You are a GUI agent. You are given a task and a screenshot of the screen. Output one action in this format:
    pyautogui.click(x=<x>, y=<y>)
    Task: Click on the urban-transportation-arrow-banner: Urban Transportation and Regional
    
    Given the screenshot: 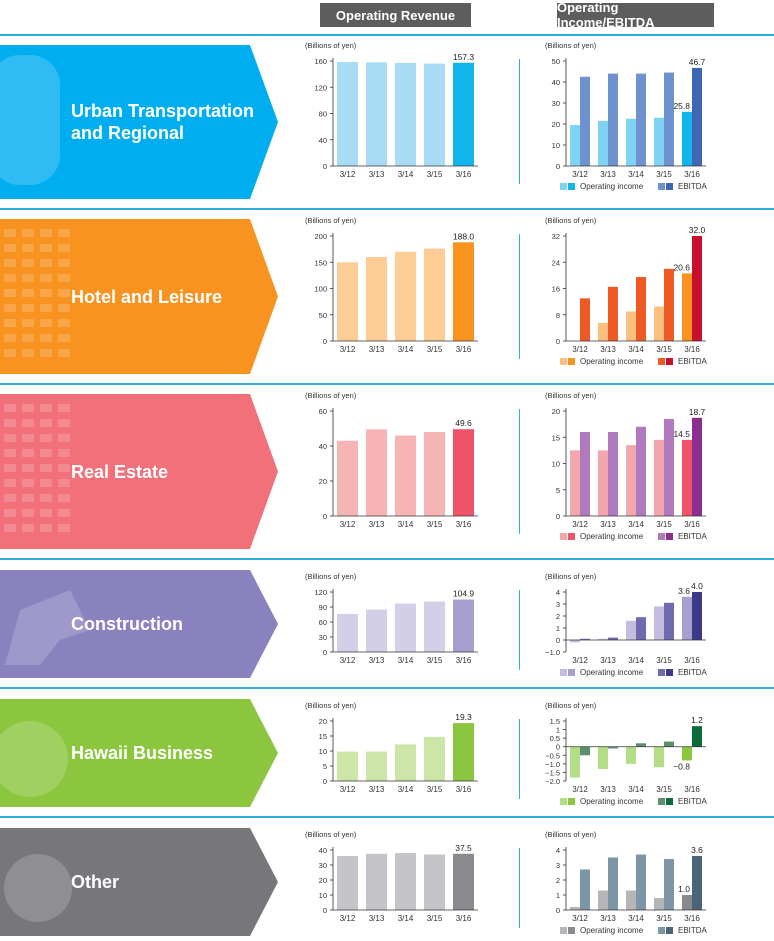 What is the action you would take?
    pyautogui.click(x=139, y=122)
    